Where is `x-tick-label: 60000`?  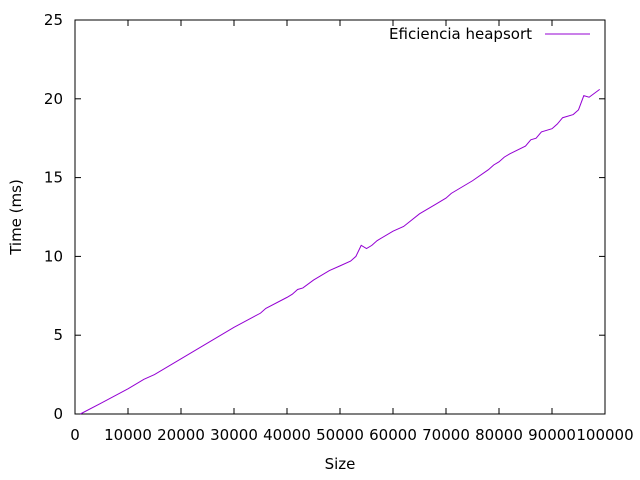 x-tick-label: 60000 is located at coordinates (393, 435).